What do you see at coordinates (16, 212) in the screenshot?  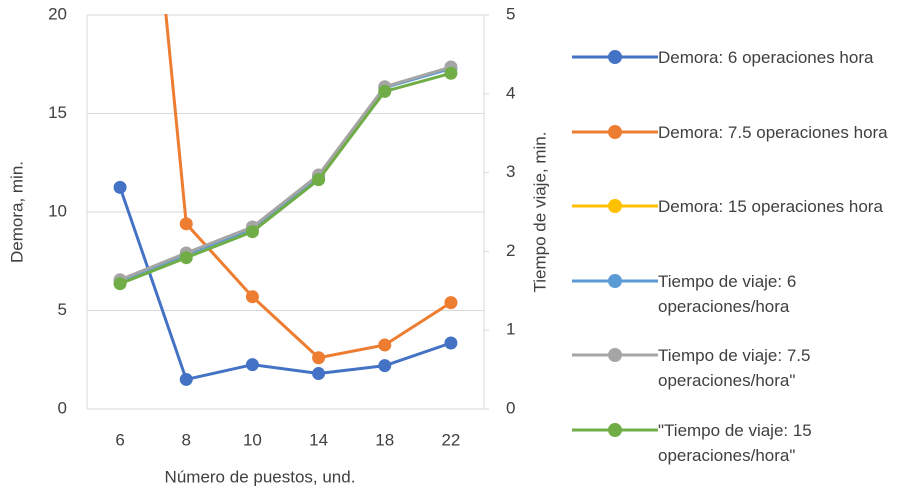 I see `y-axis-title: Demora, min.` at bounding box center [16, 212].